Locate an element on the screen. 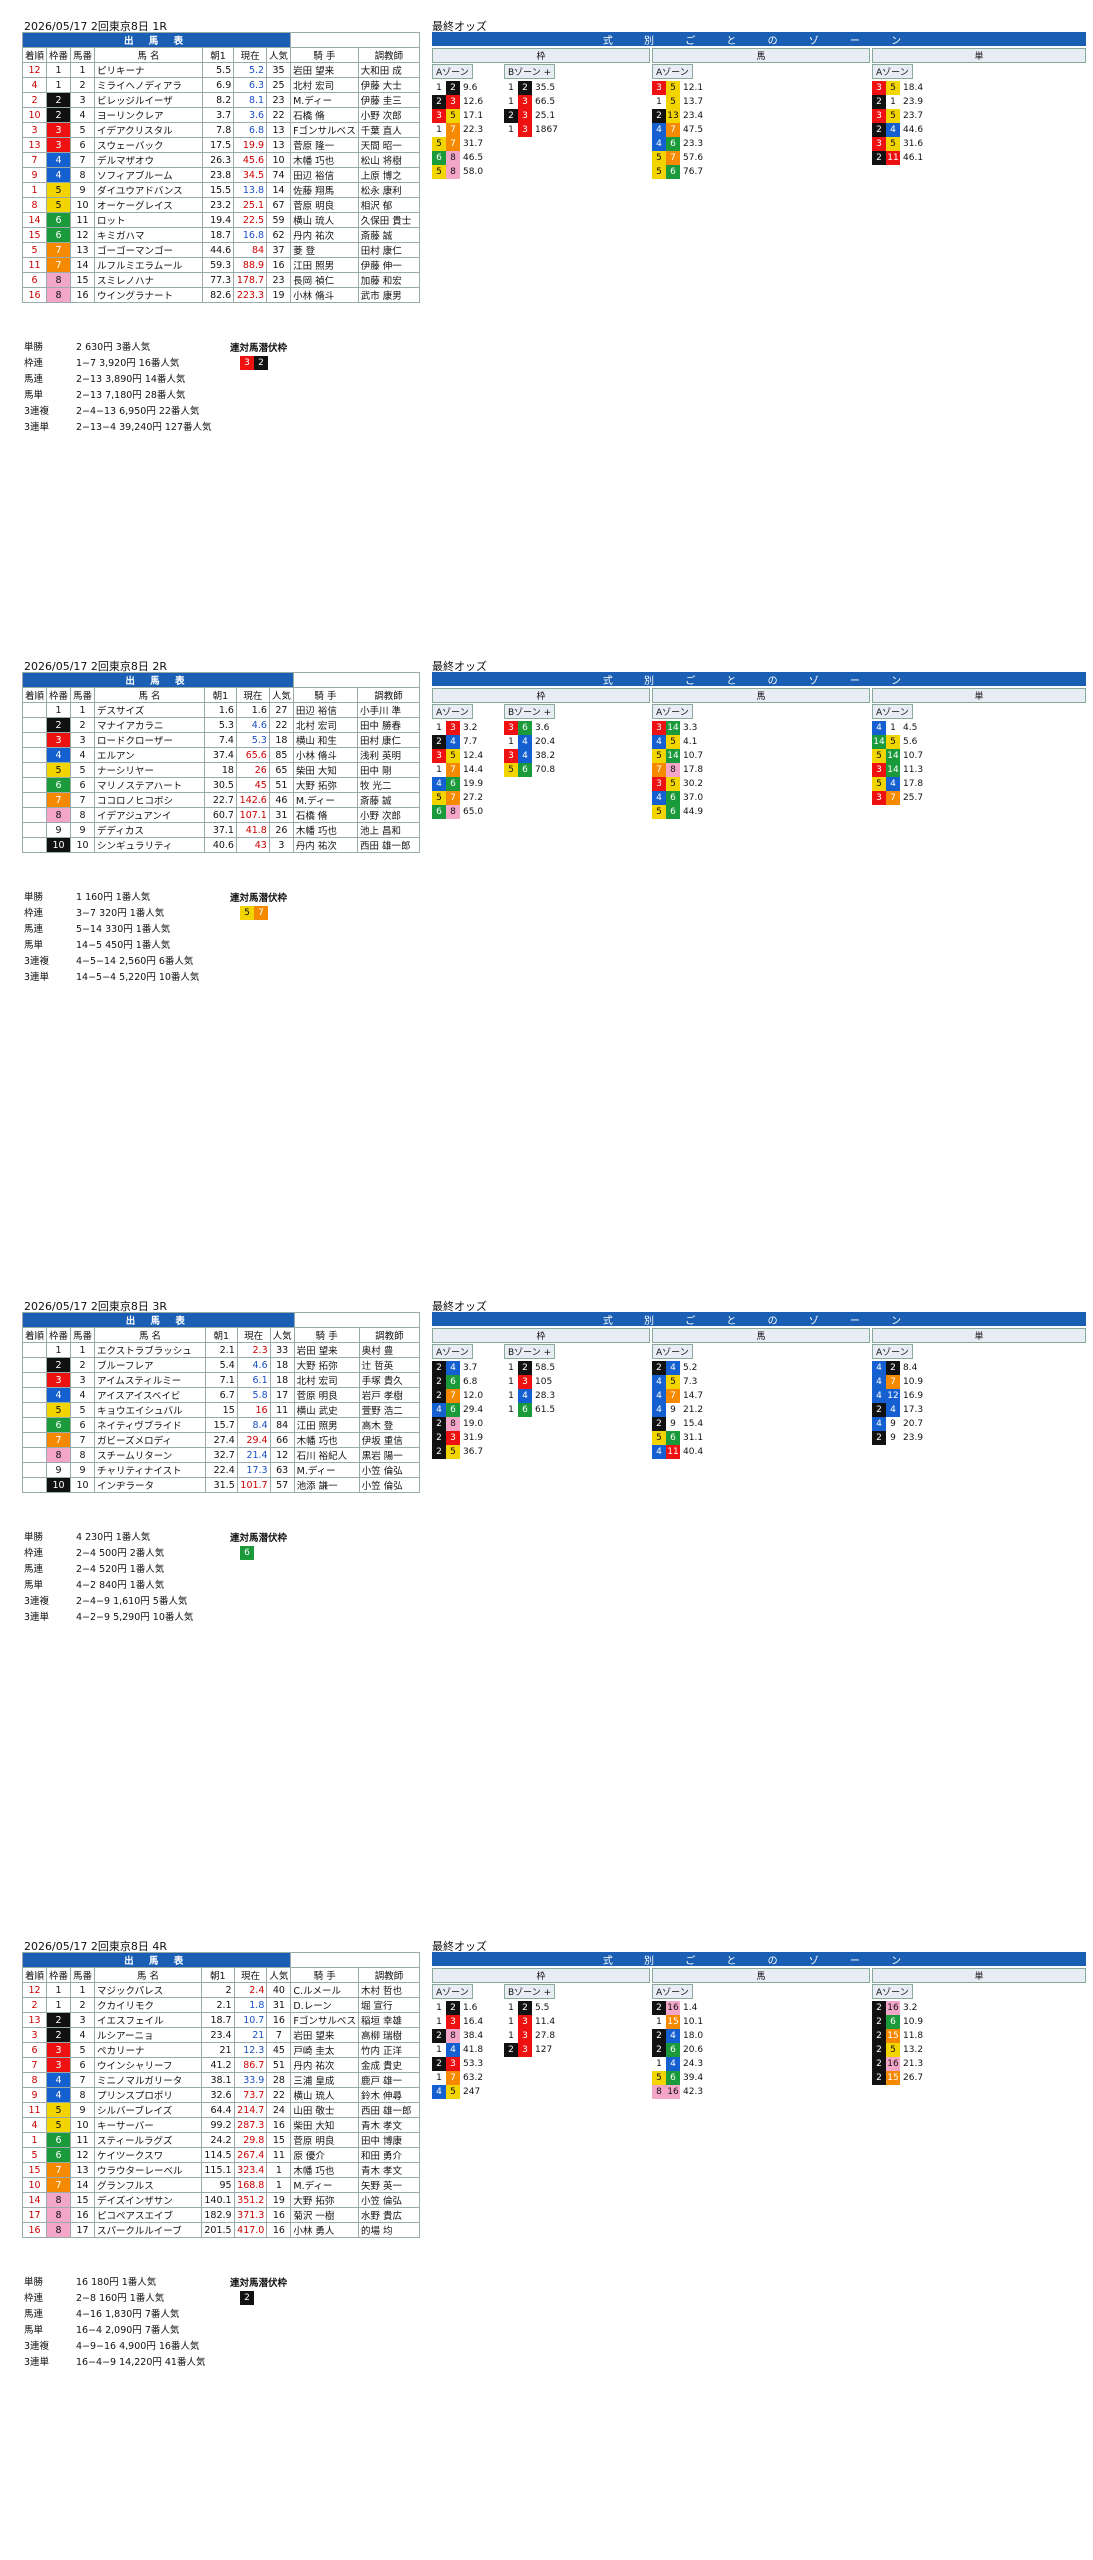 This screenshot has height=2560, width=1093. horse-name-cell: グランフルス is located at coordinates (148, 2185).